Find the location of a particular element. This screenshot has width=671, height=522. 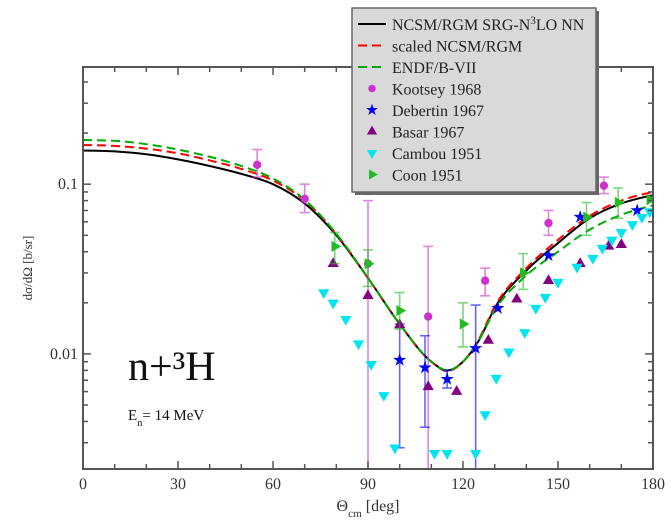

y-axis-title: dσ/dΩ [b/sr] is located at coordinates (27, 268).